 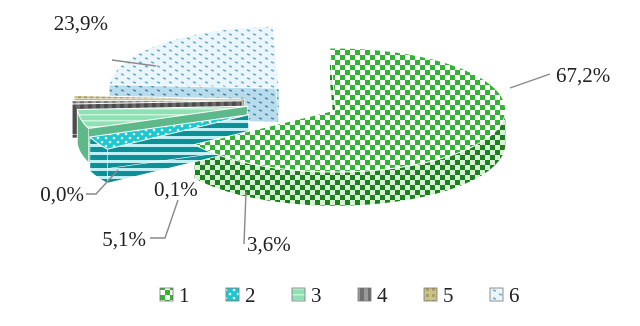 What do you see at coordinates (62, 194) in the screenshot?
I see `data-label-4: 0,0%` at bounding box center [62, 194].